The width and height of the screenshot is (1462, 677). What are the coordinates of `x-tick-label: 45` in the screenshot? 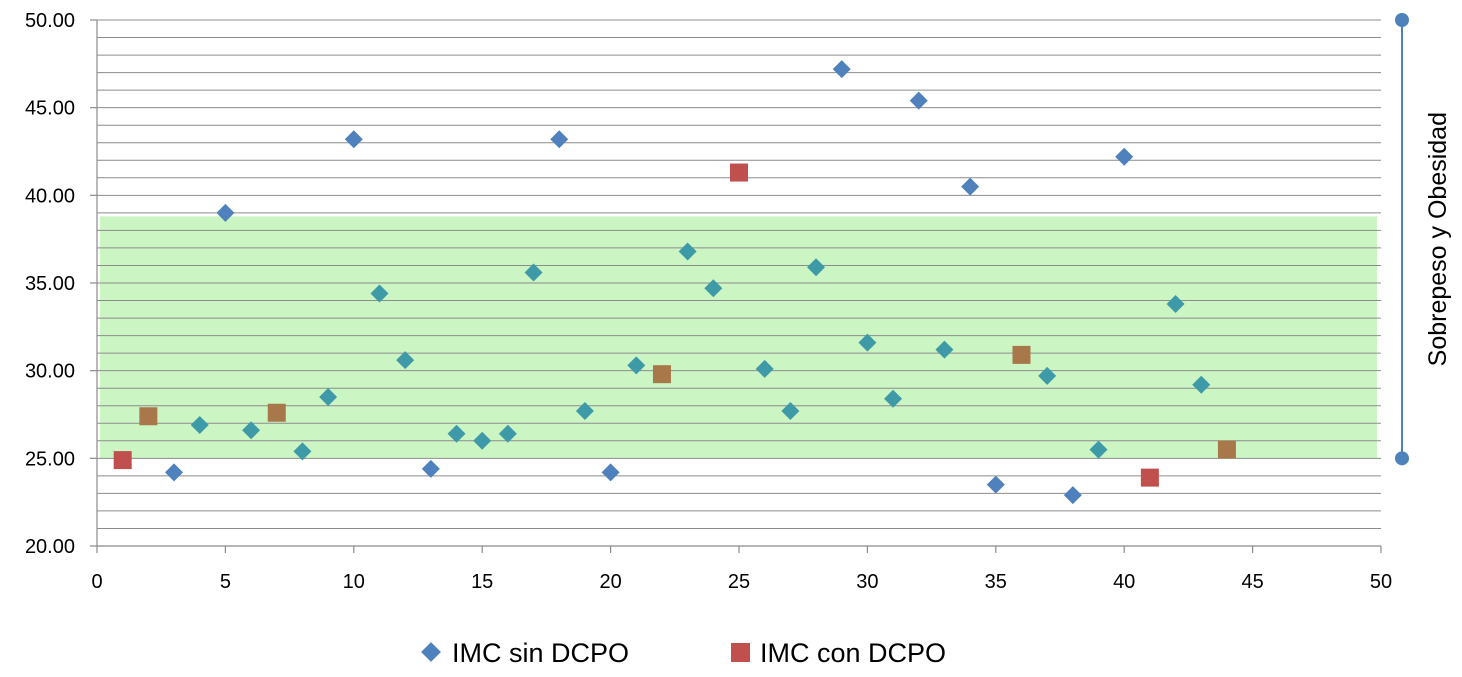 It's located at (1252, 582).